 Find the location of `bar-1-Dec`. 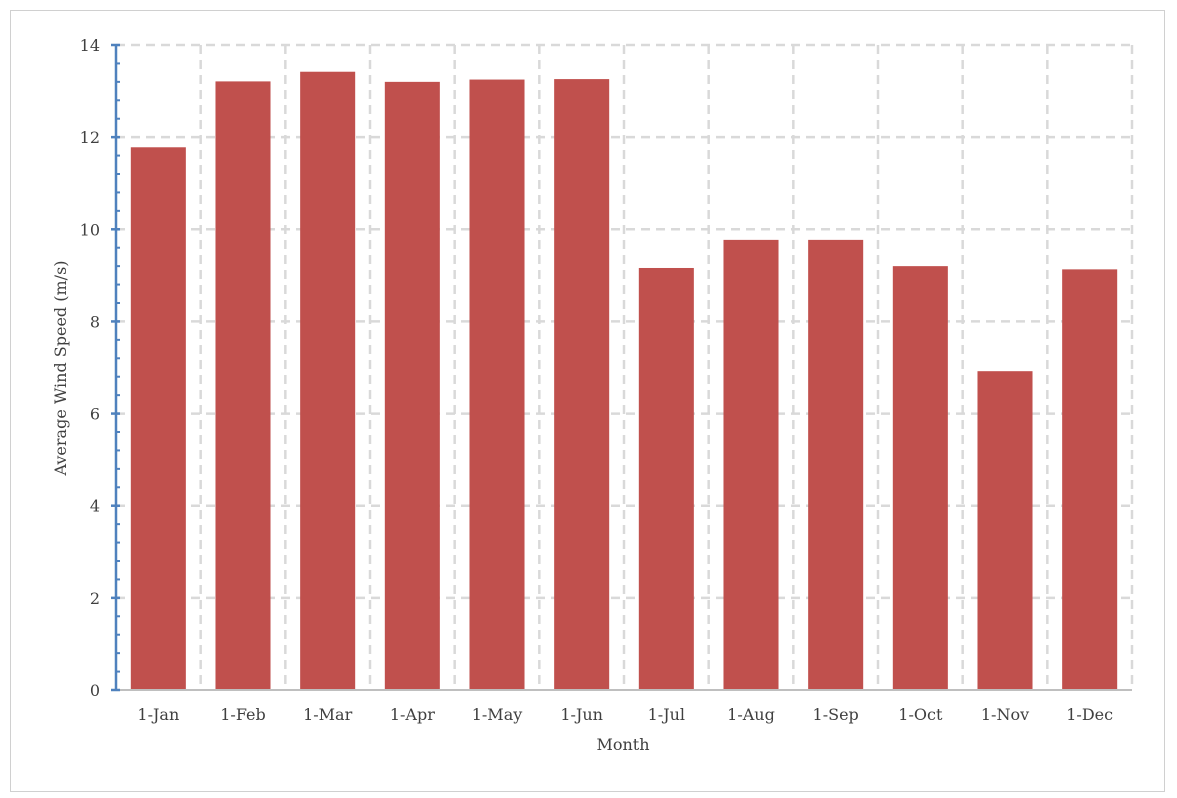

bar-1-Dec is located at coordinates (1090, 479).